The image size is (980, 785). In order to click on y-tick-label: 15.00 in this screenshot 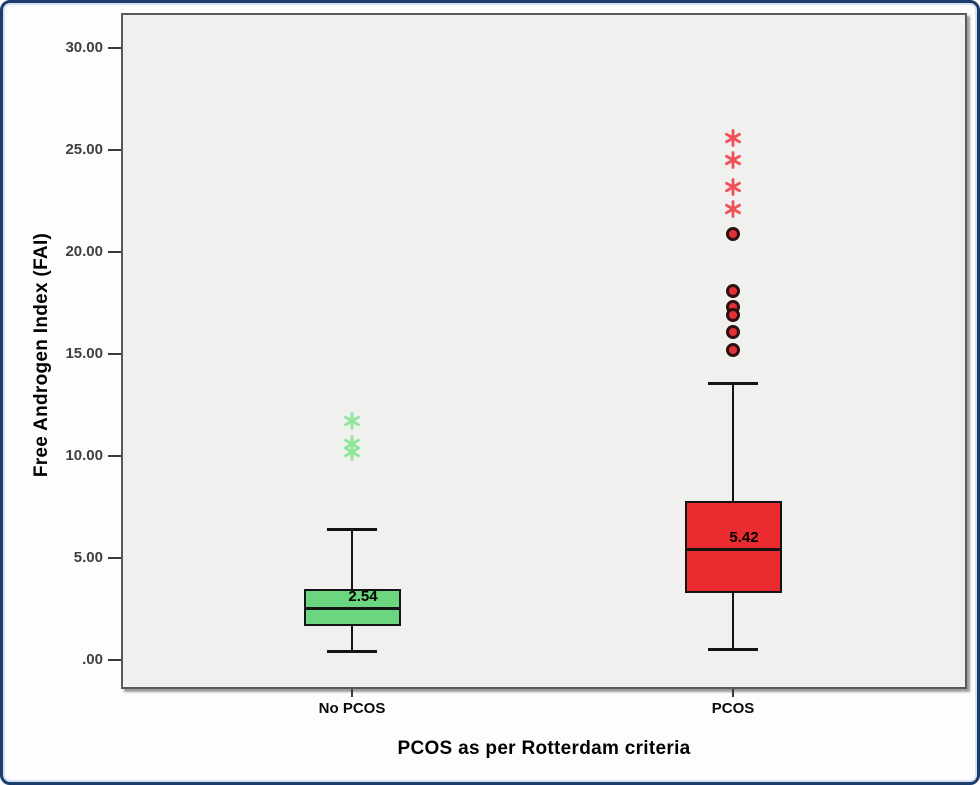, I will do `click(84, 353)`.